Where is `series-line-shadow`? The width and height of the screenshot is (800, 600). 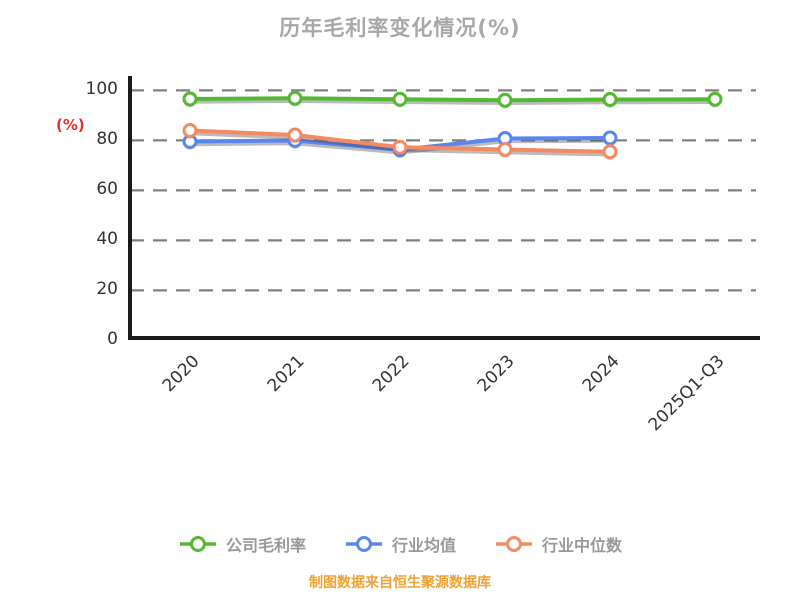 series-line-shadow is located at coordinates (452, 102).